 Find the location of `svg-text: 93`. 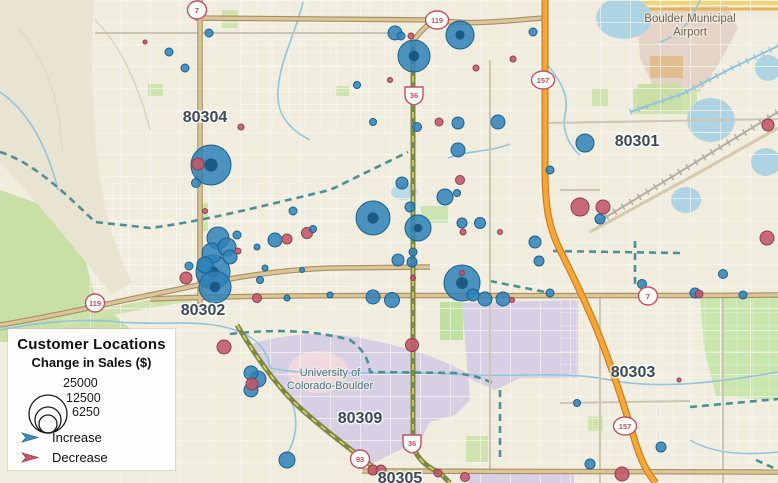

svg-text: 93 is located at coordinates (360, 459).